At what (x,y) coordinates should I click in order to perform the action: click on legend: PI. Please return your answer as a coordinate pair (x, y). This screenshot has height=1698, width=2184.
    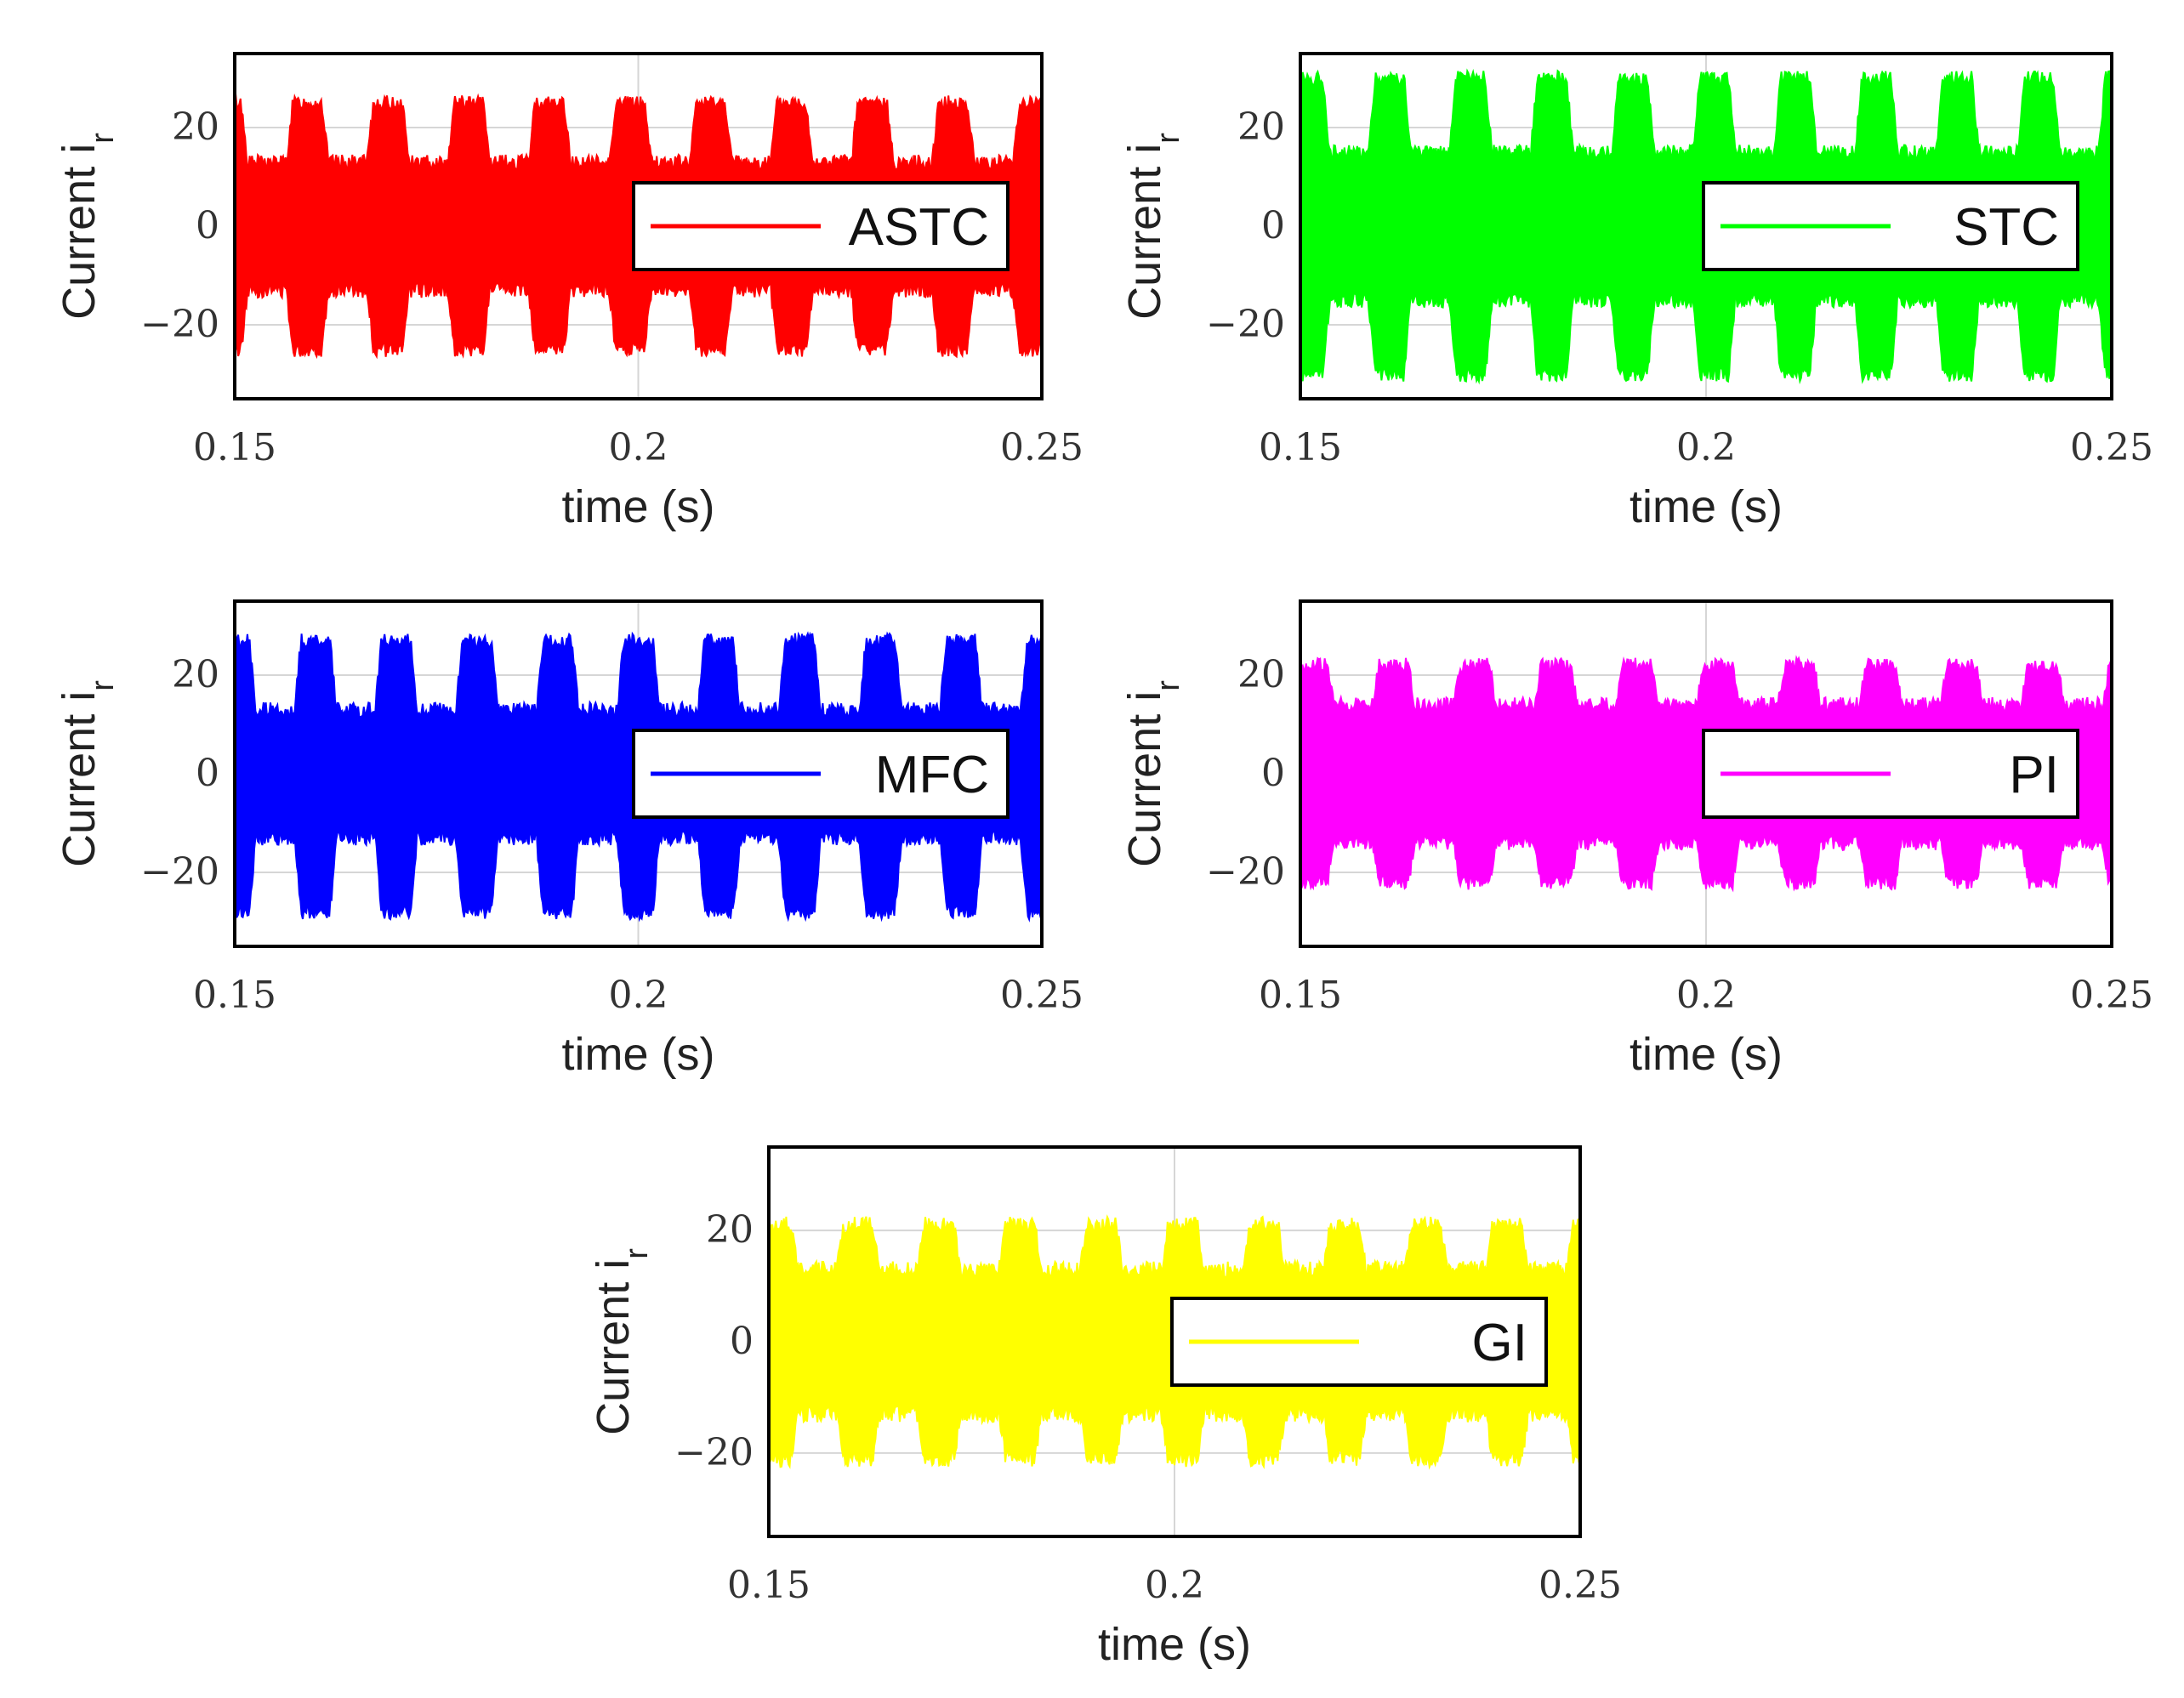
    Looking at the image, I should click on (1890, 774).